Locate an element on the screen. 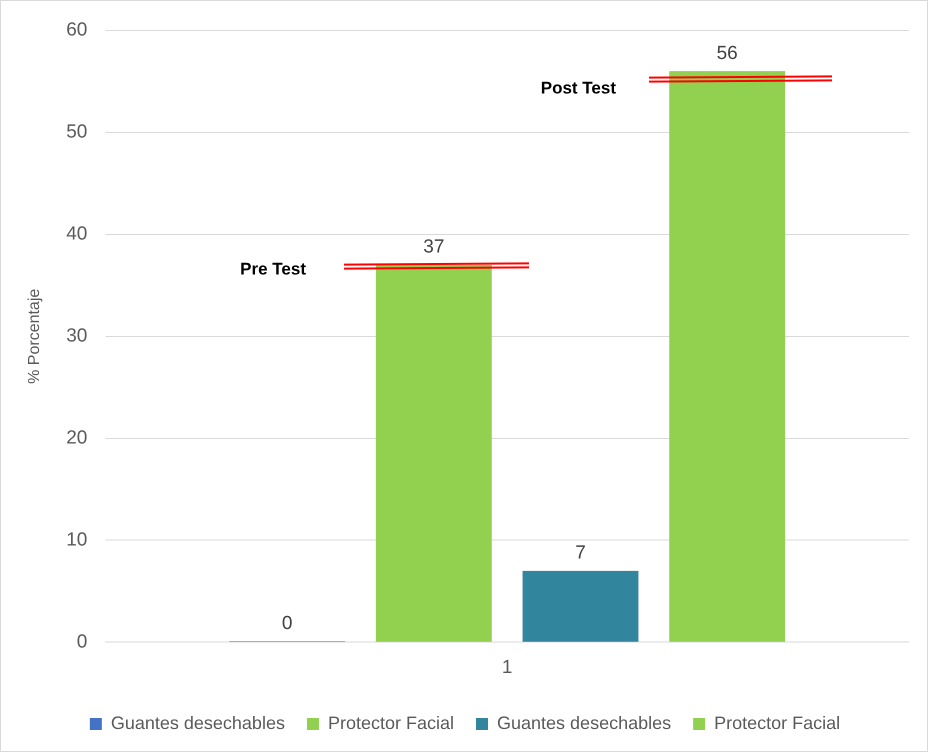 This screenshot has height=752, width=928. data-label: 7 is located at coordinates (580, 553).